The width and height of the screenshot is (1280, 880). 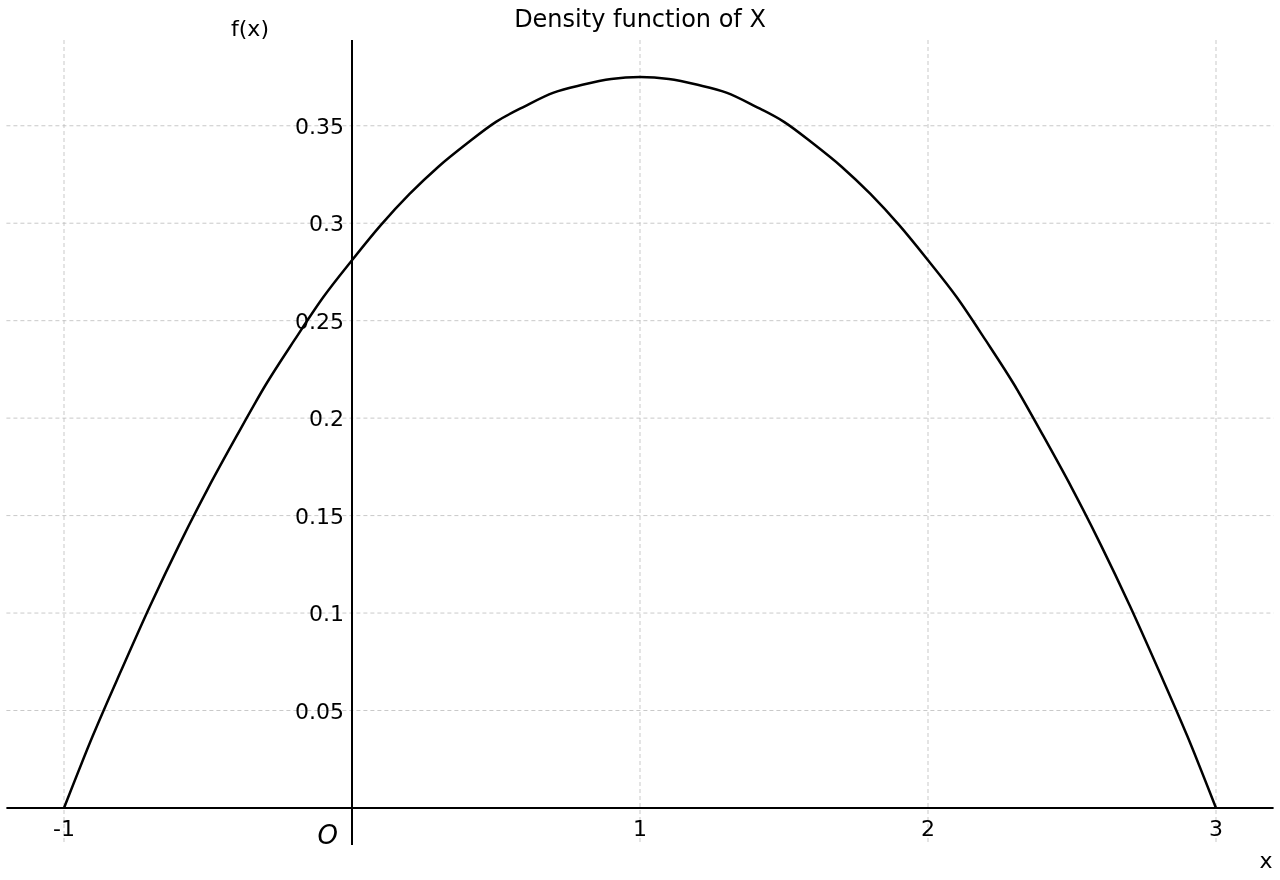 I want to click on x-tick-label: 3, so click(x=1216, y=828).